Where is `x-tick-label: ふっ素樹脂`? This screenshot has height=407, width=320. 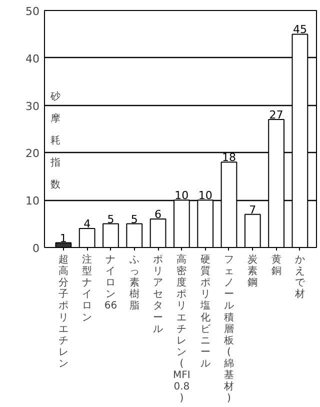
x-tick-label: ふっ素樹脂 is located at coordinates (134, 283).